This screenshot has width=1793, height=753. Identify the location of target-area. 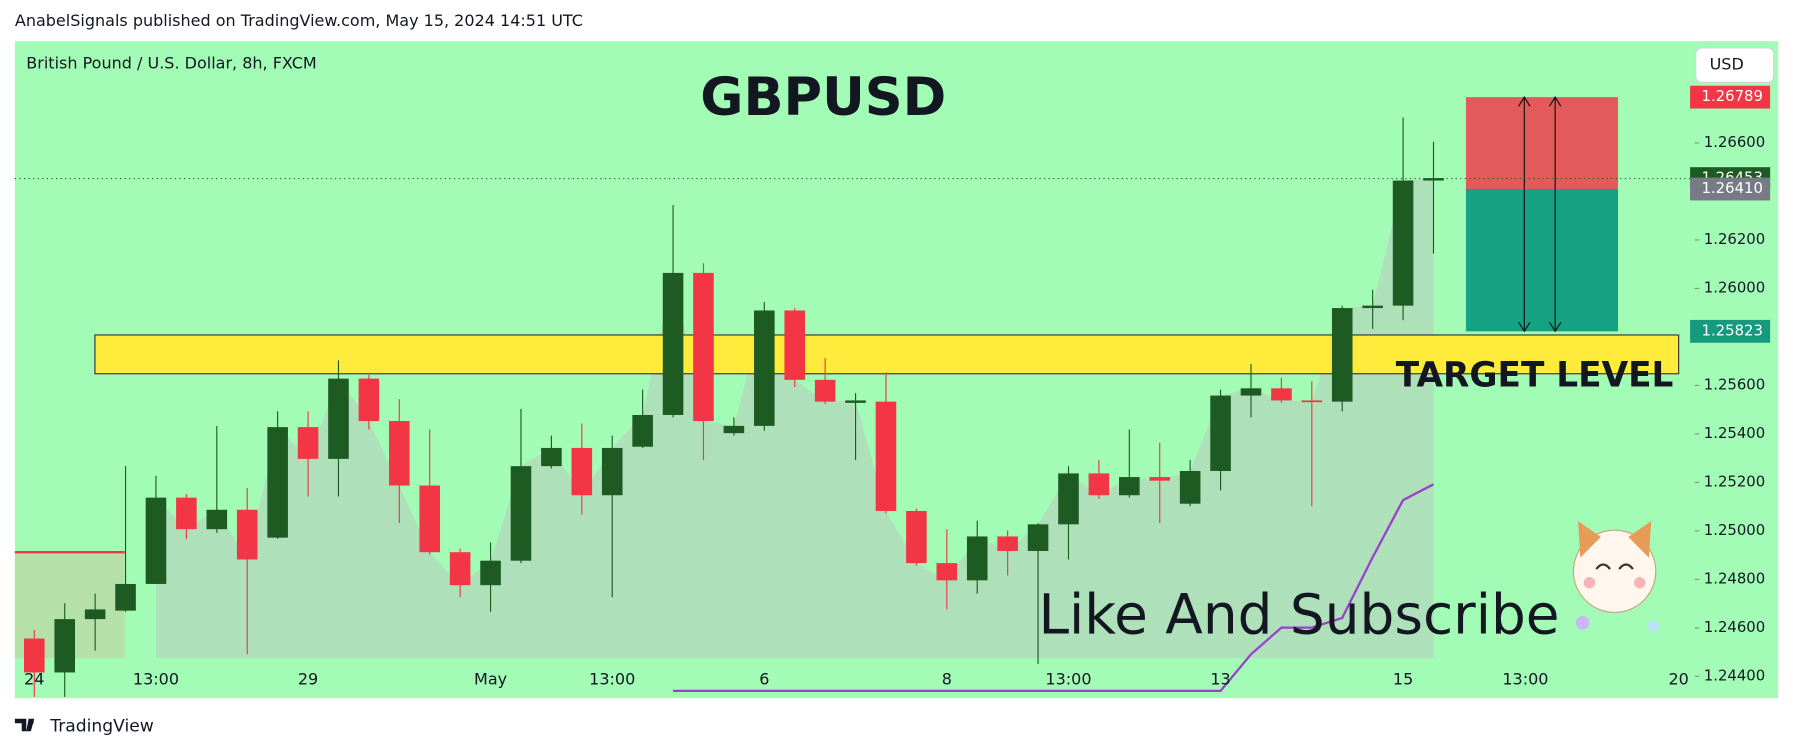
(1542, 260).